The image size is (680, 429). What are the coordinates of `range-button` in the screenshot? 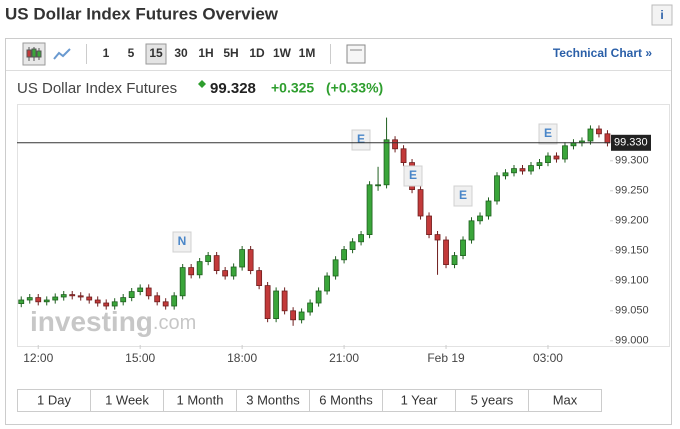 It's located at (565, 400).